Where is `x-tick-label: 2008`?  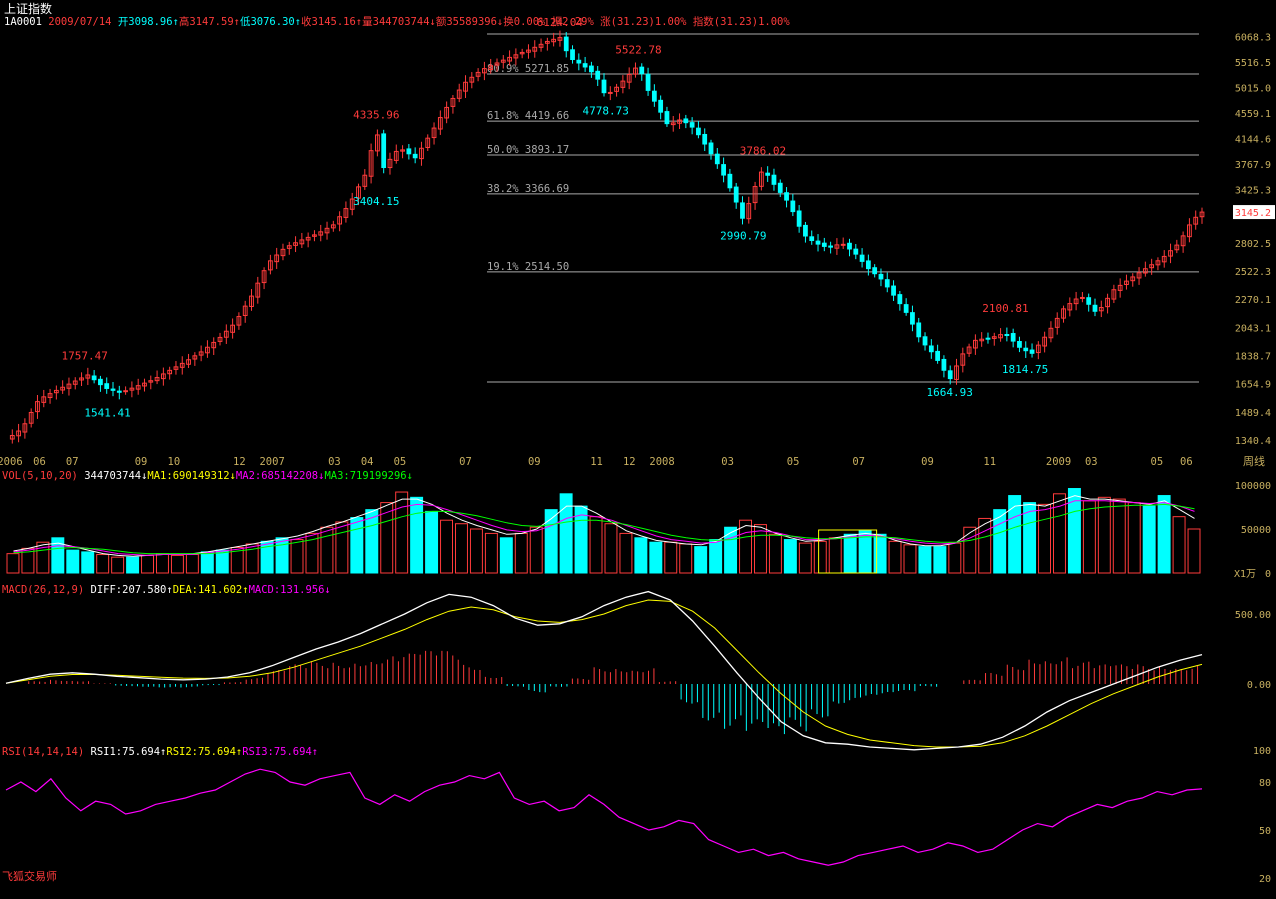 x-tick-label: 2008 is located at coordinates (661, 462).